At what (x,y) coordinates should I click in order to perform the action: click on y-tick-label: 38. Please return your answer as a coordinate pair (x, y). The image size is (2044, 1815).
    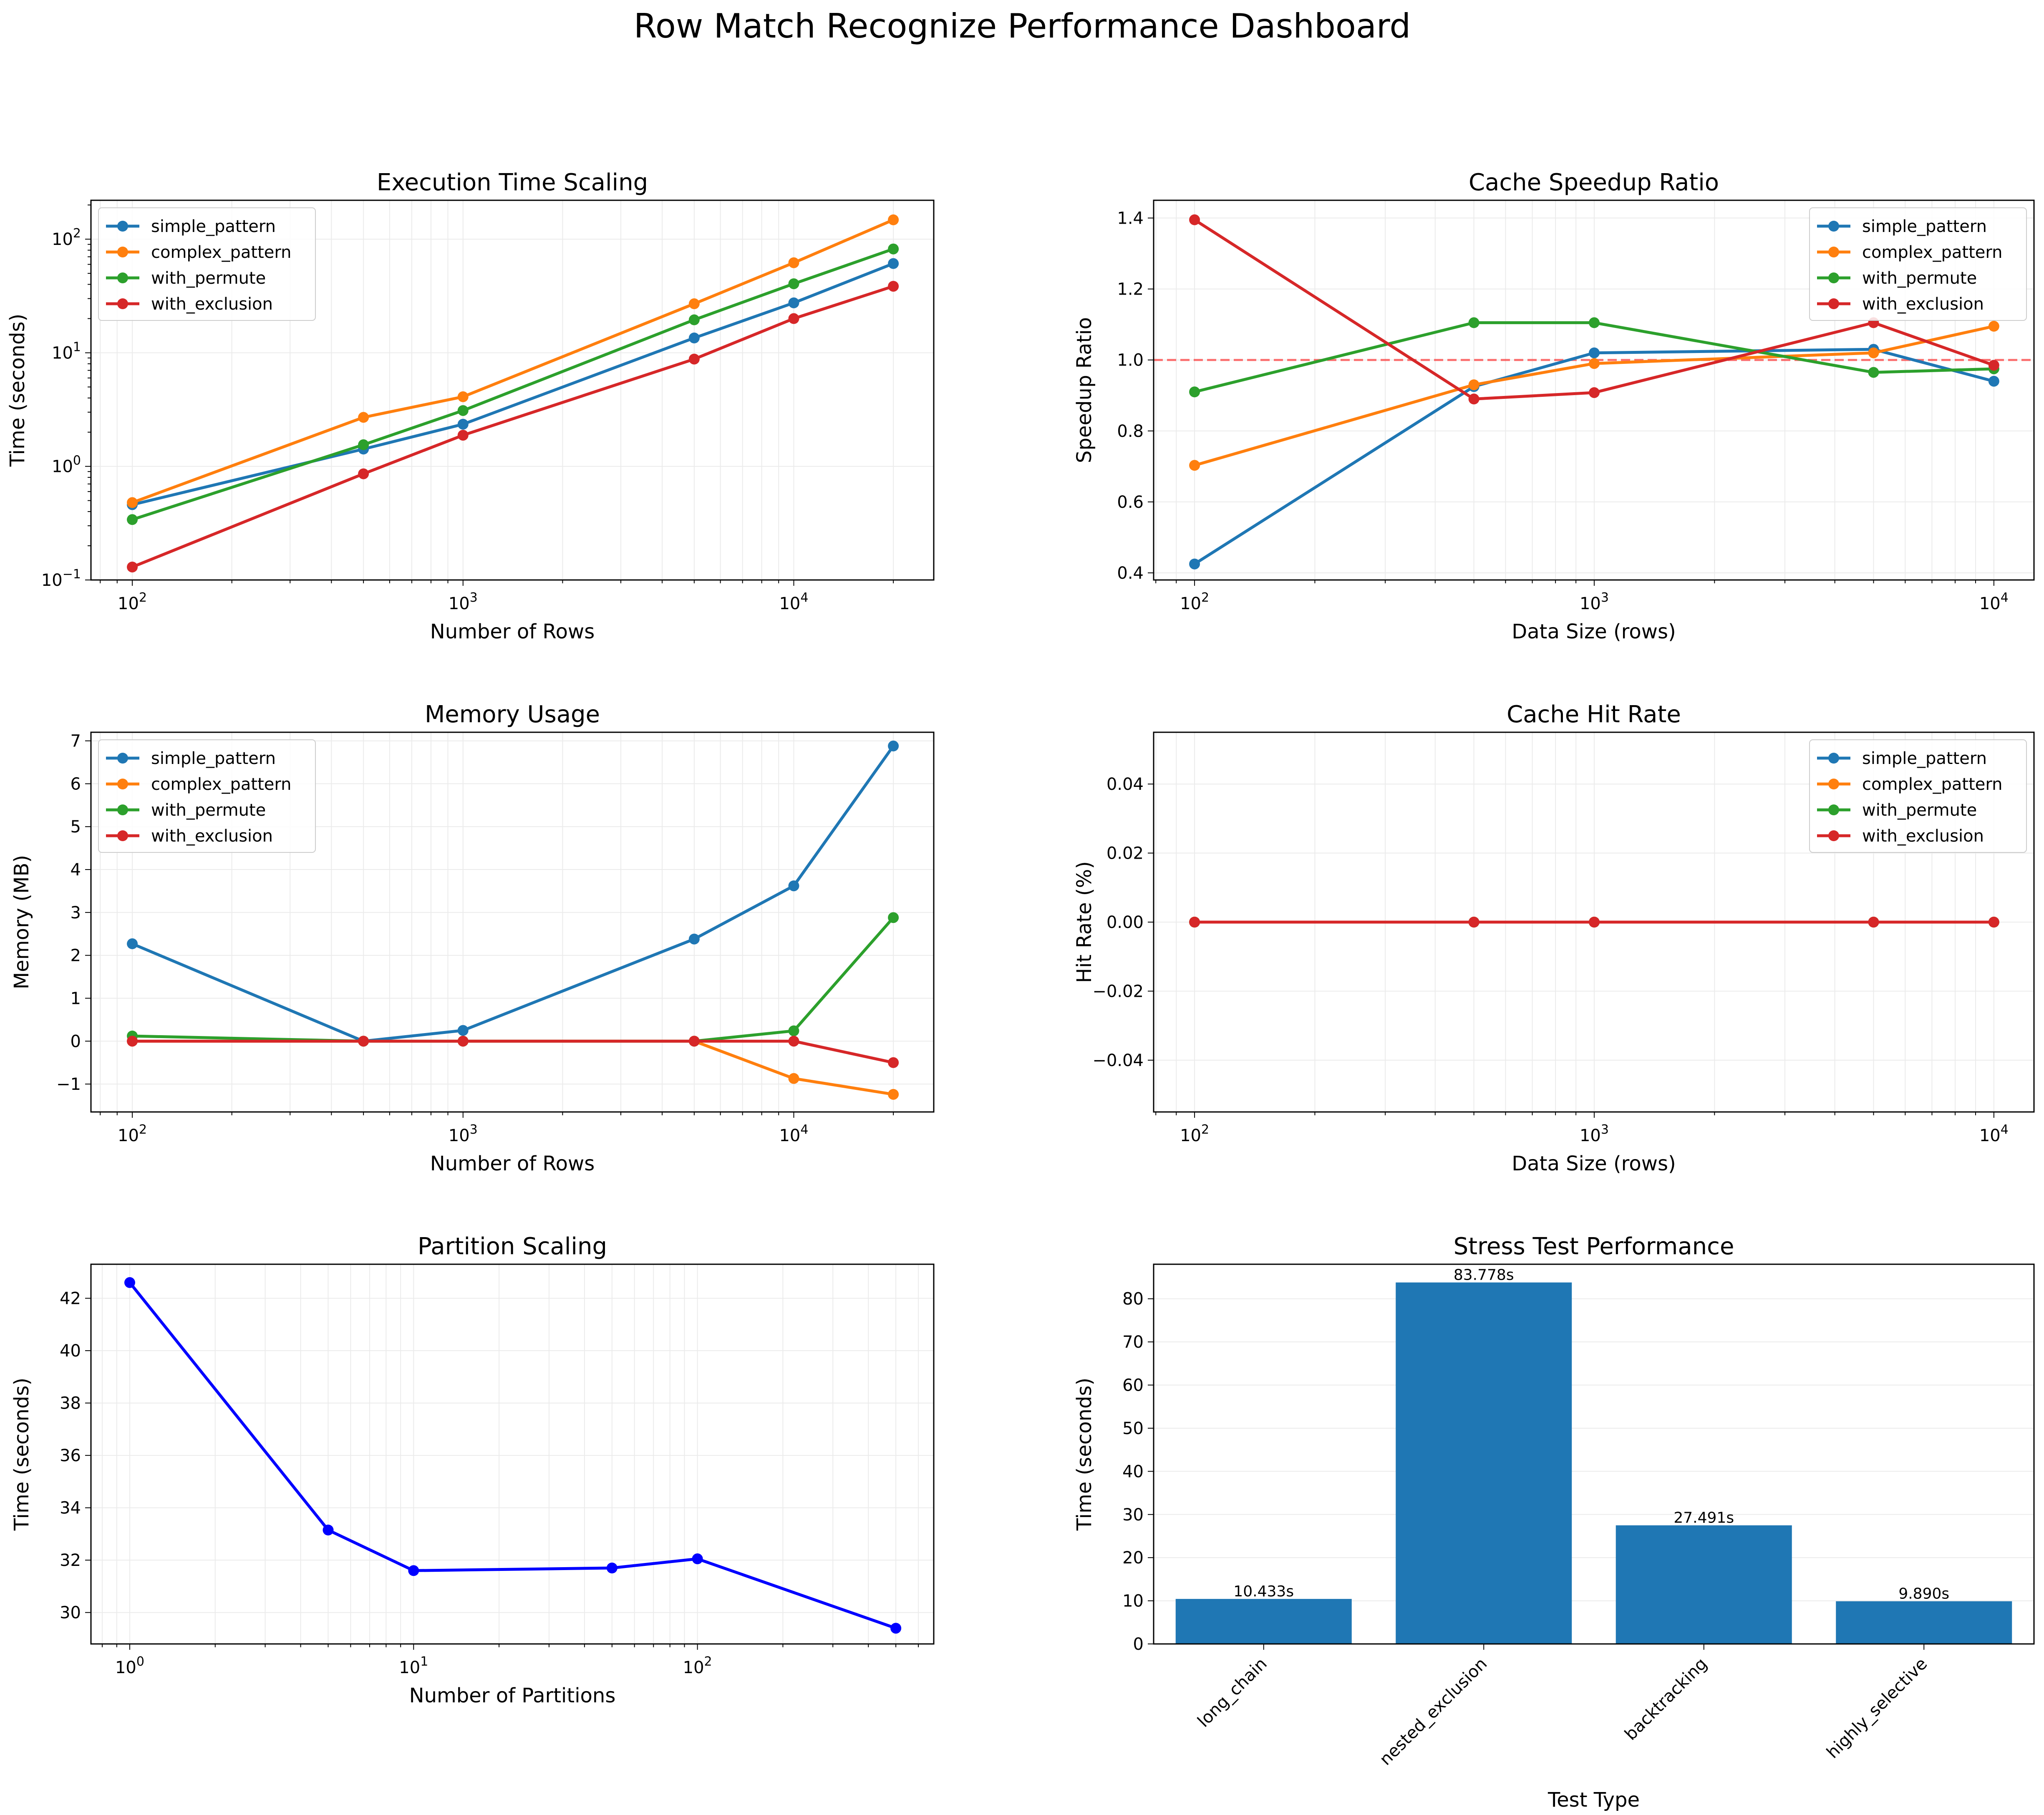
    Looking at the image, I should click on (70, 1403).